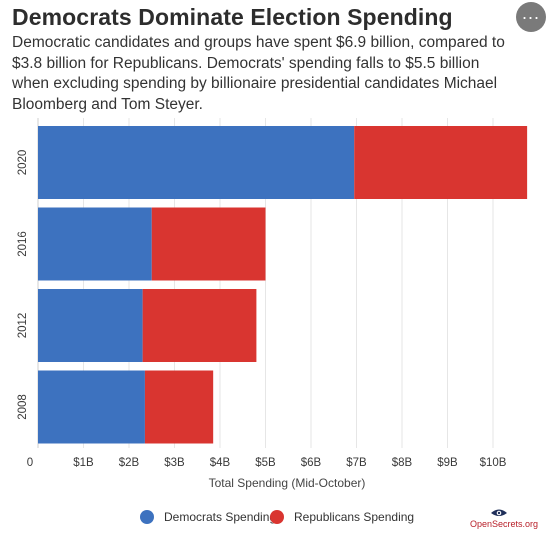 This screenshot has height=542, width=550. What do you see at coordinates (196, 162) in the screenshot?
I see `bar-democrats-2020` at bounding box center [196, 162].